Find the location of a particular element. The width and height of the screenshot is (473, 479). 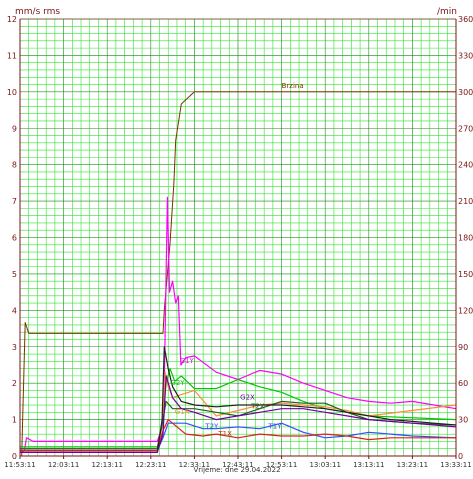

series-label-brzina: Brzina is located at coordinates (293, 86).